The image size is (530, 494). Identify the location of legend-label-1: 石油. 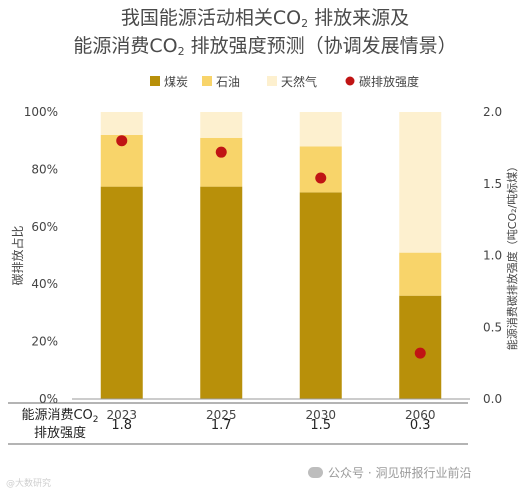
(228, 82).